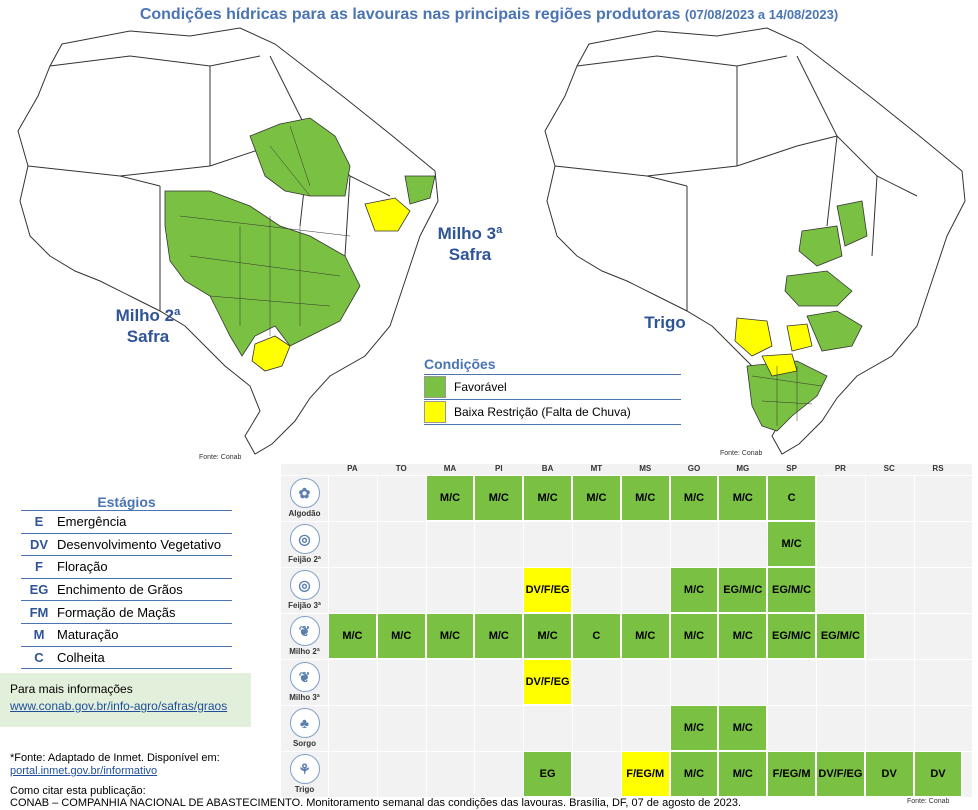 This screenshot has height=810, width=978. What do you see at coordinates (304, 513) in the screenshot?
I see `crop-name: Algodão` at bounding box center [304, 513].